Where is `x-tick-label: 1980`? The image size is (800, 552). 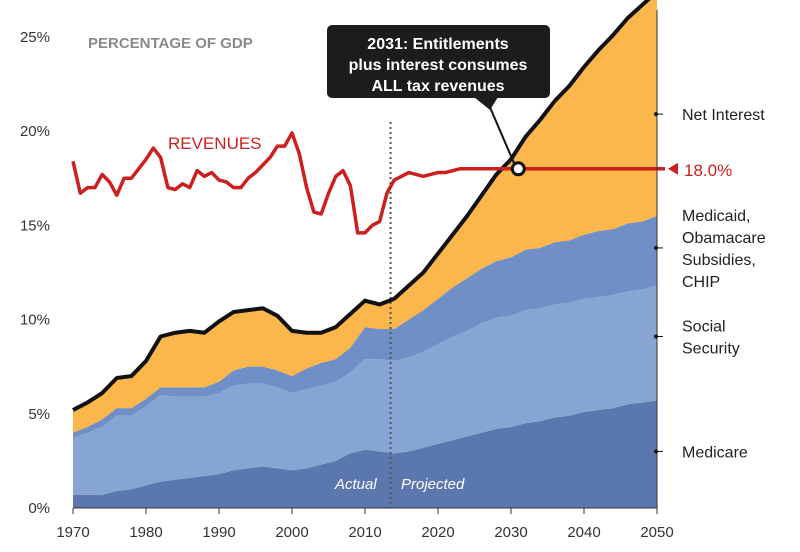 x-tick-label: 1980 is located at coordinates (145, 532).